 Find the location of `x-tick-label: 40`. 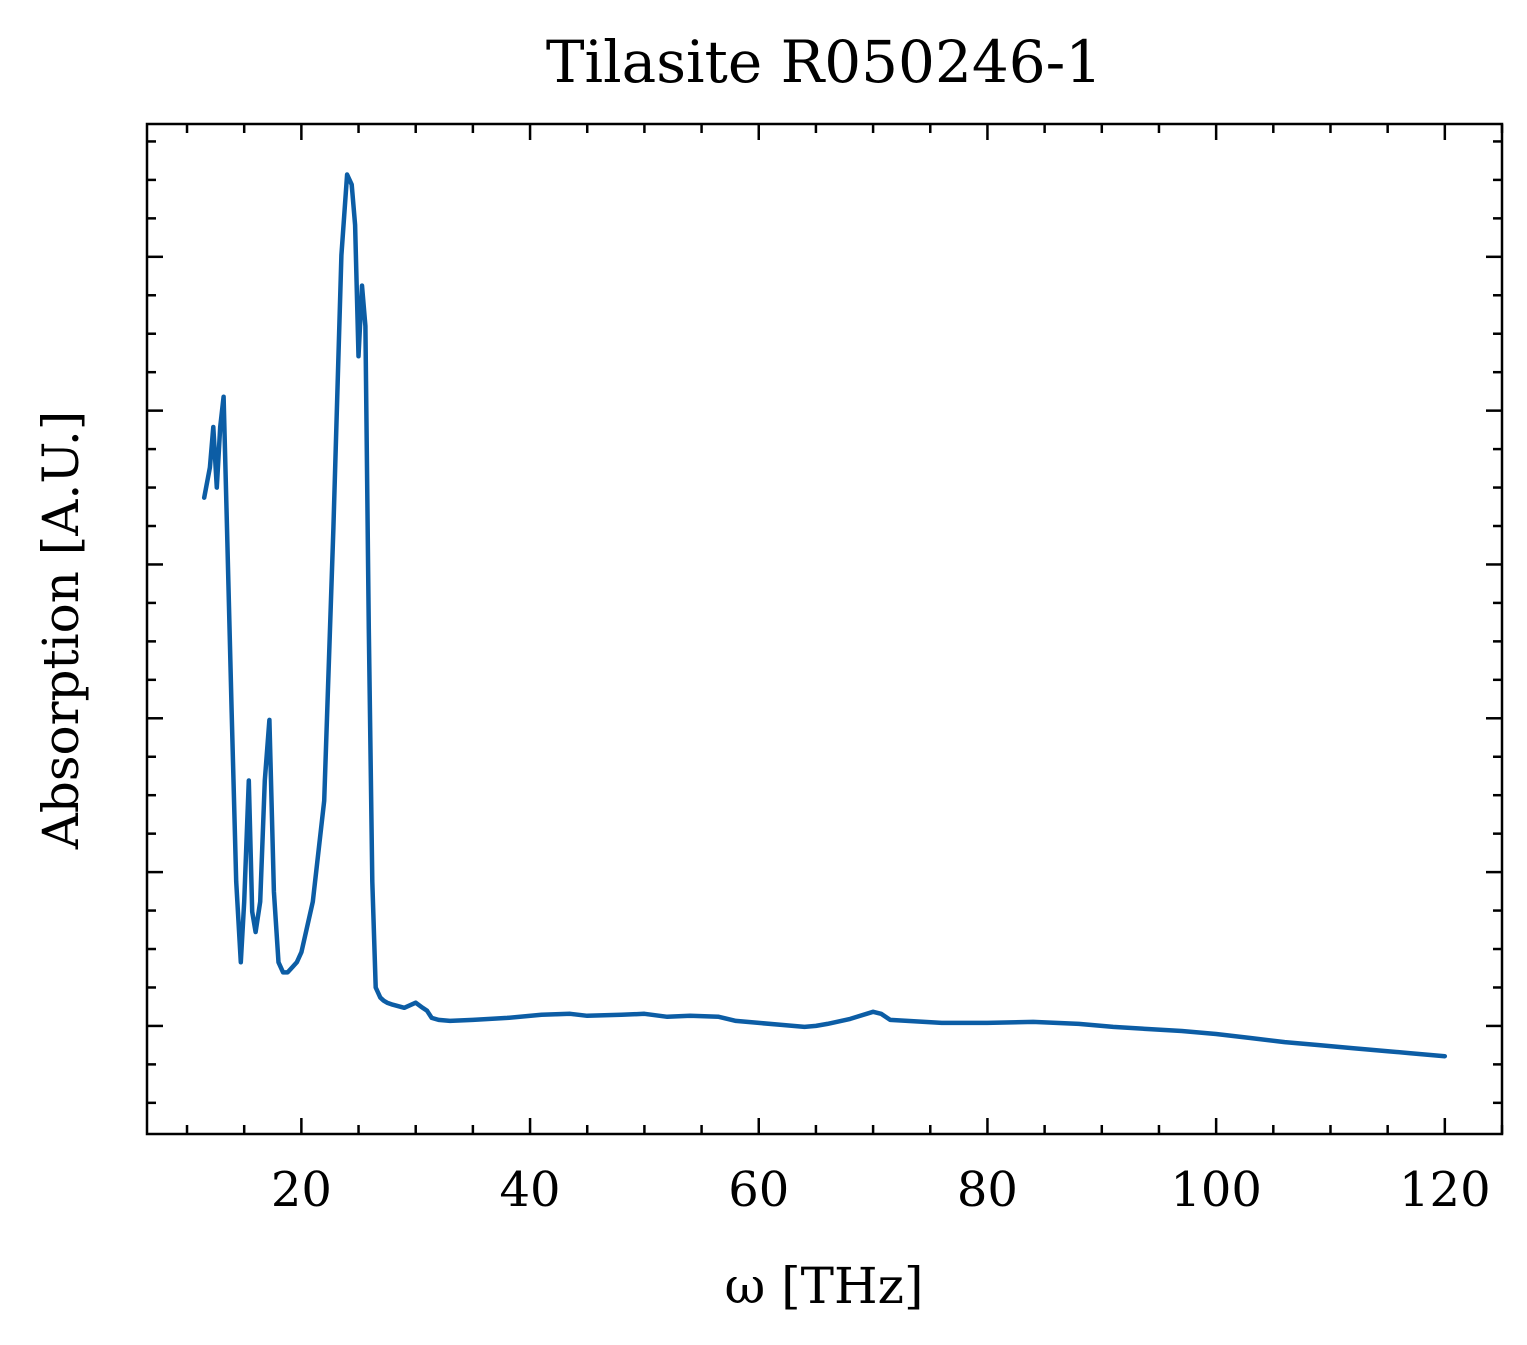

x-tick-label: 40 is located at coordinates (530, 1190).